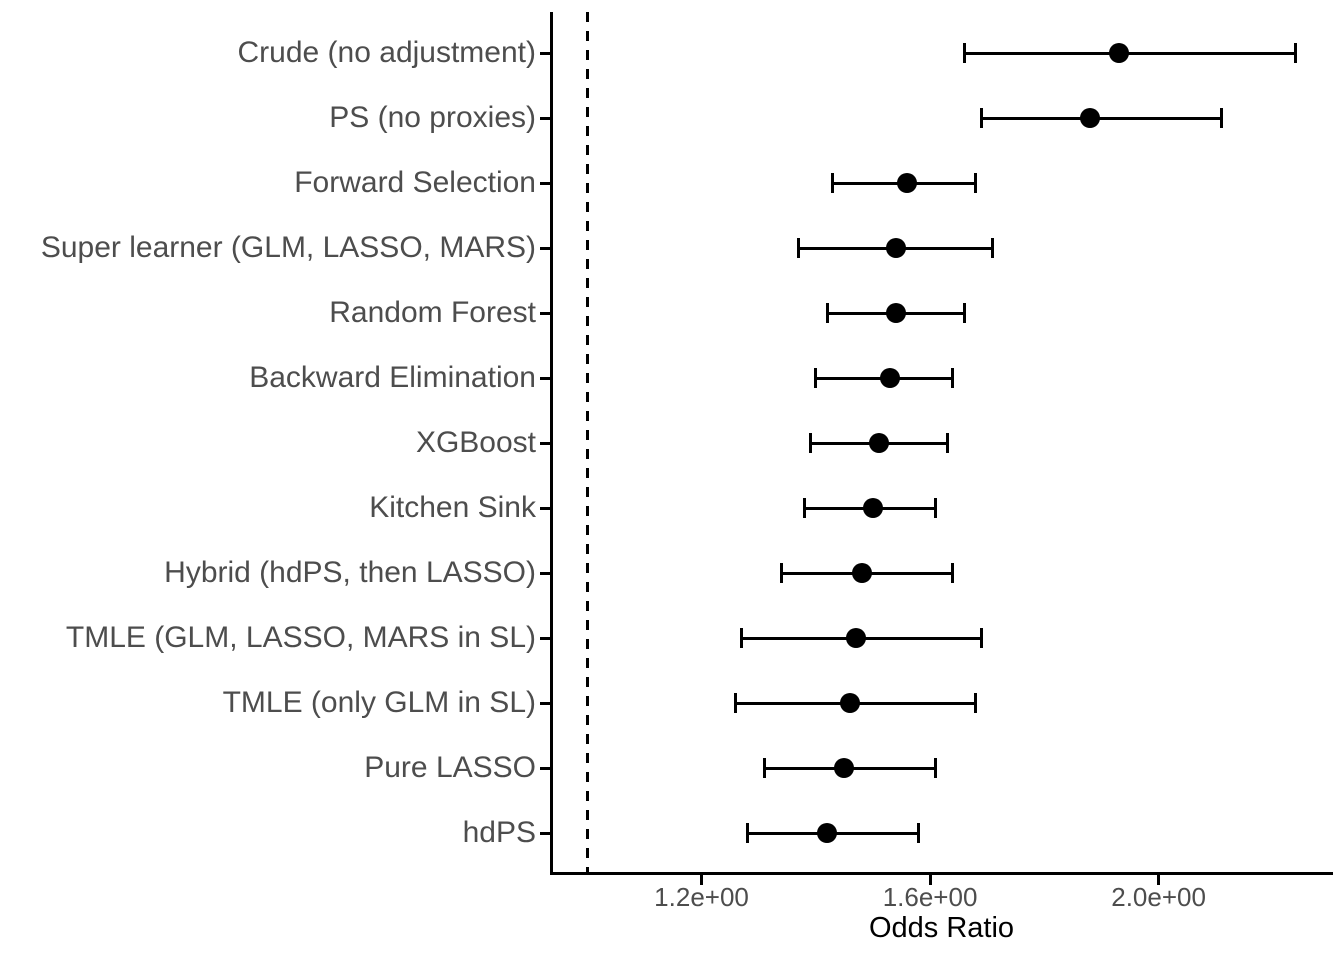 The width and height of the screenshot is (1344, 960). I want to click on category-label: hdPS, so click(499, 832).